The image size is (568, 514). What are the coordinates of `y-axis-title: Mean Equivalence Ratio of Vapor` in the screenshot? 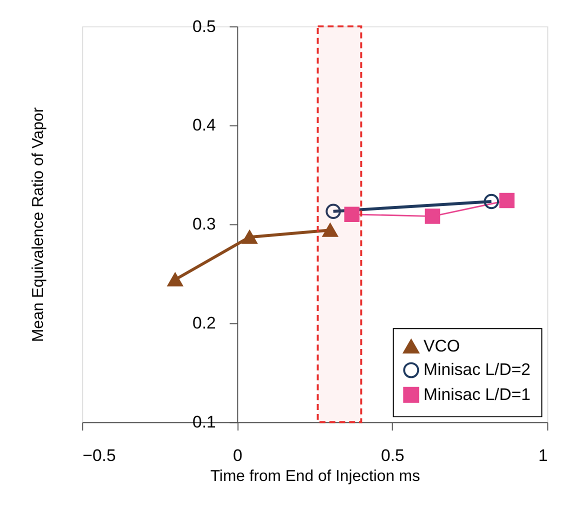 It's located at (39, 224).